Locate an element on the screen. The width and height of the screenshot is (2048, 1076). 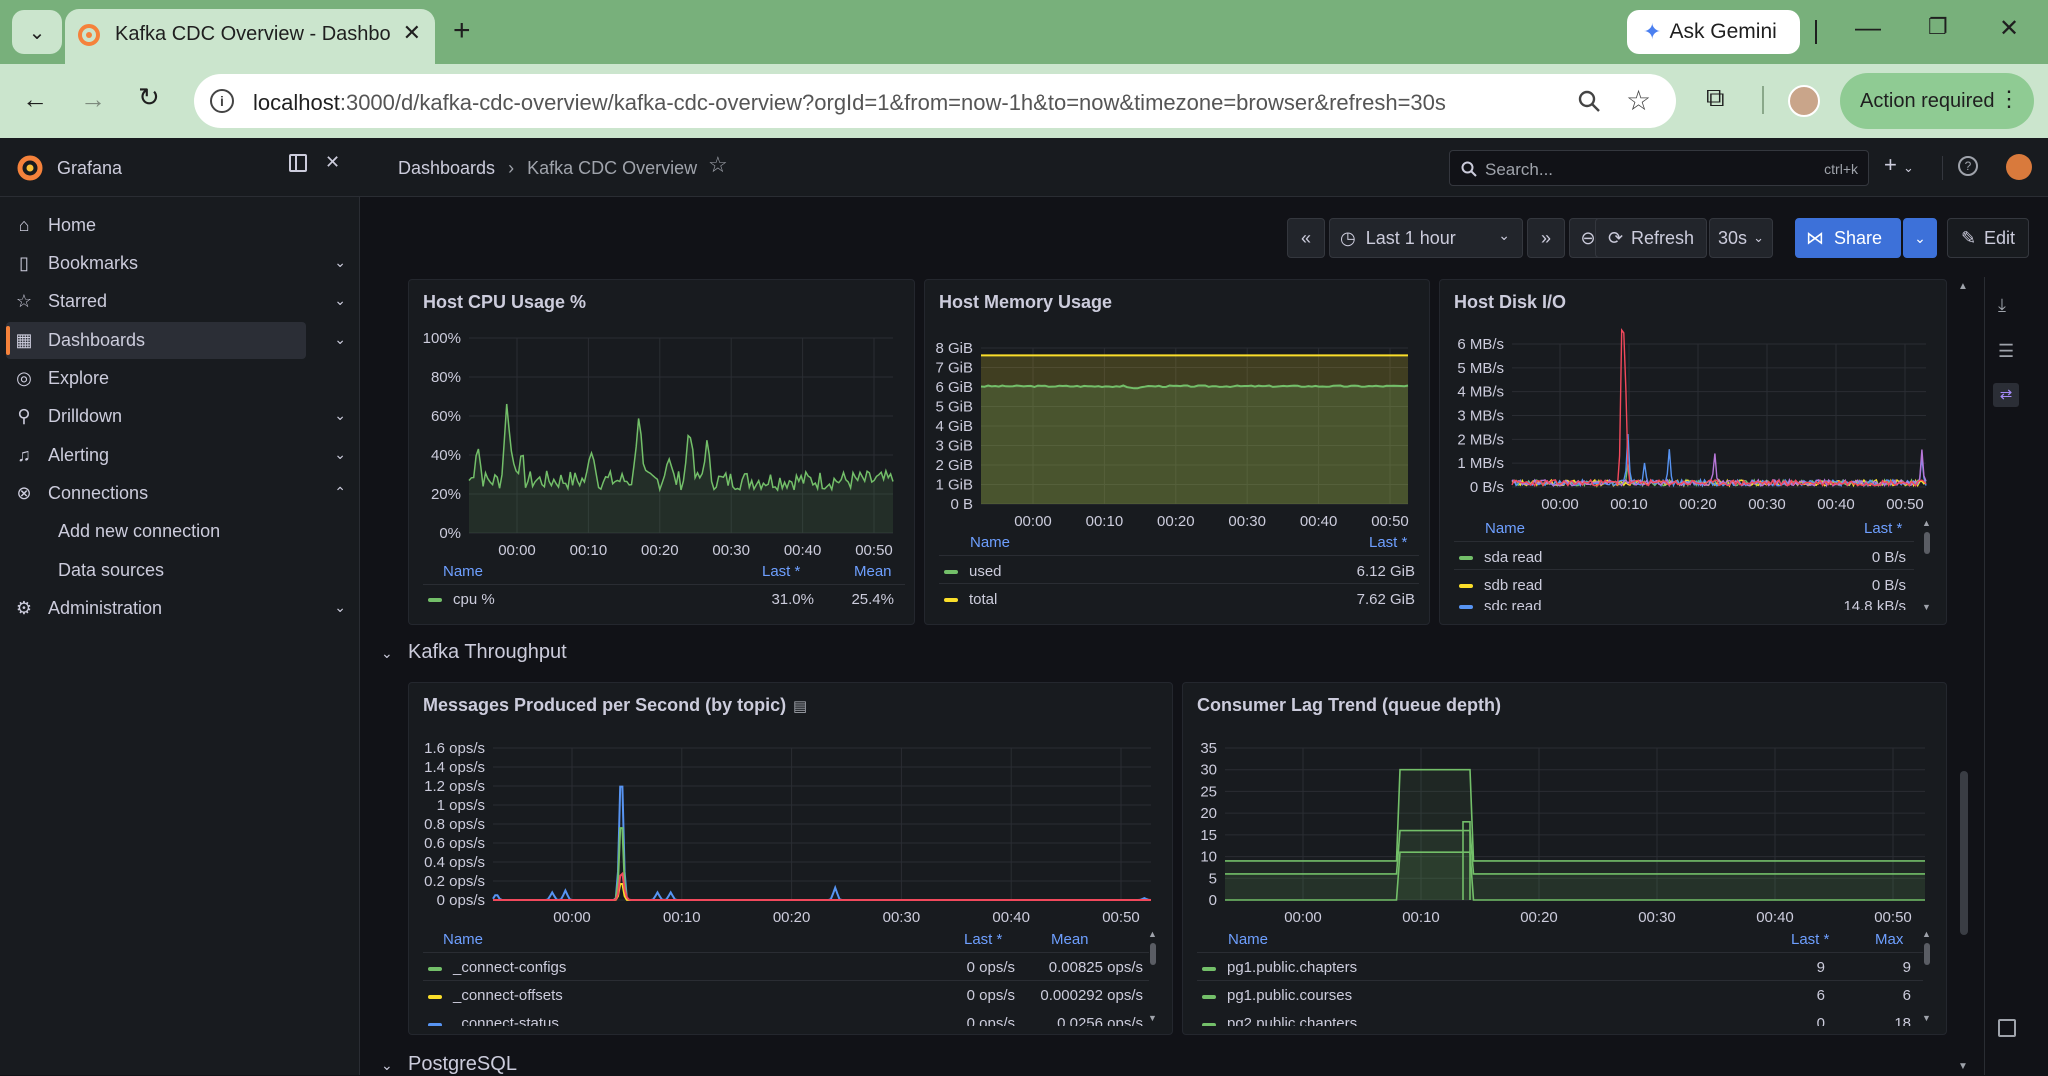
row-title-postgresql: PostgreSQL is located at coordinates (462, 1064).